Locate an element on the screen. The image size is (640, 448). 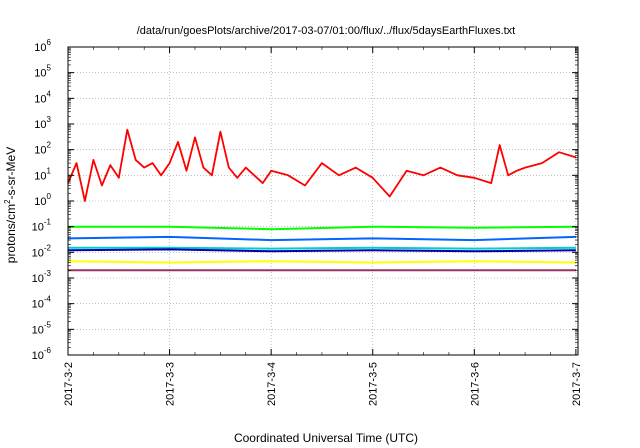
x-tick-label: 2017-3-4 is located at coordinates (272, 384).